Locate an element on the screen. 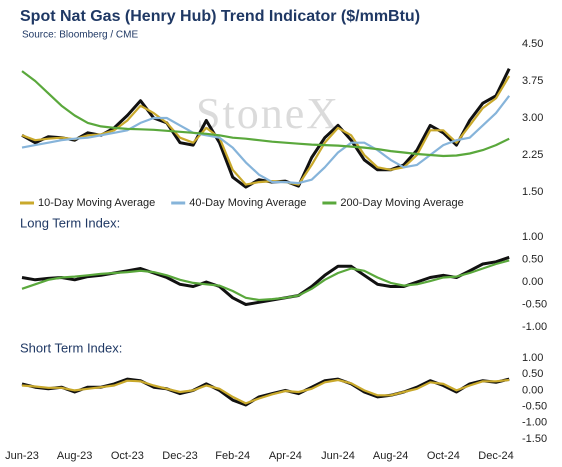  y-tick-label: 4.50 is located at coordinates (532, 44).